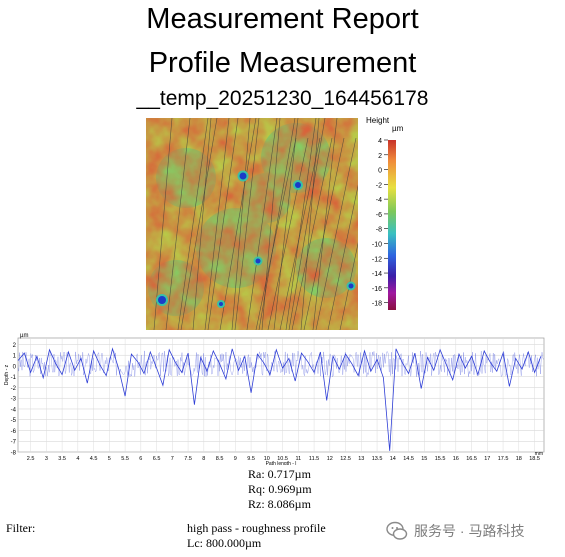 The image size is (565, 557). What do you see at coordinates (280, 489) in the screenshot?
I see `stat-rq: Rq: 0.969µm` at bounding box center [280, 489].